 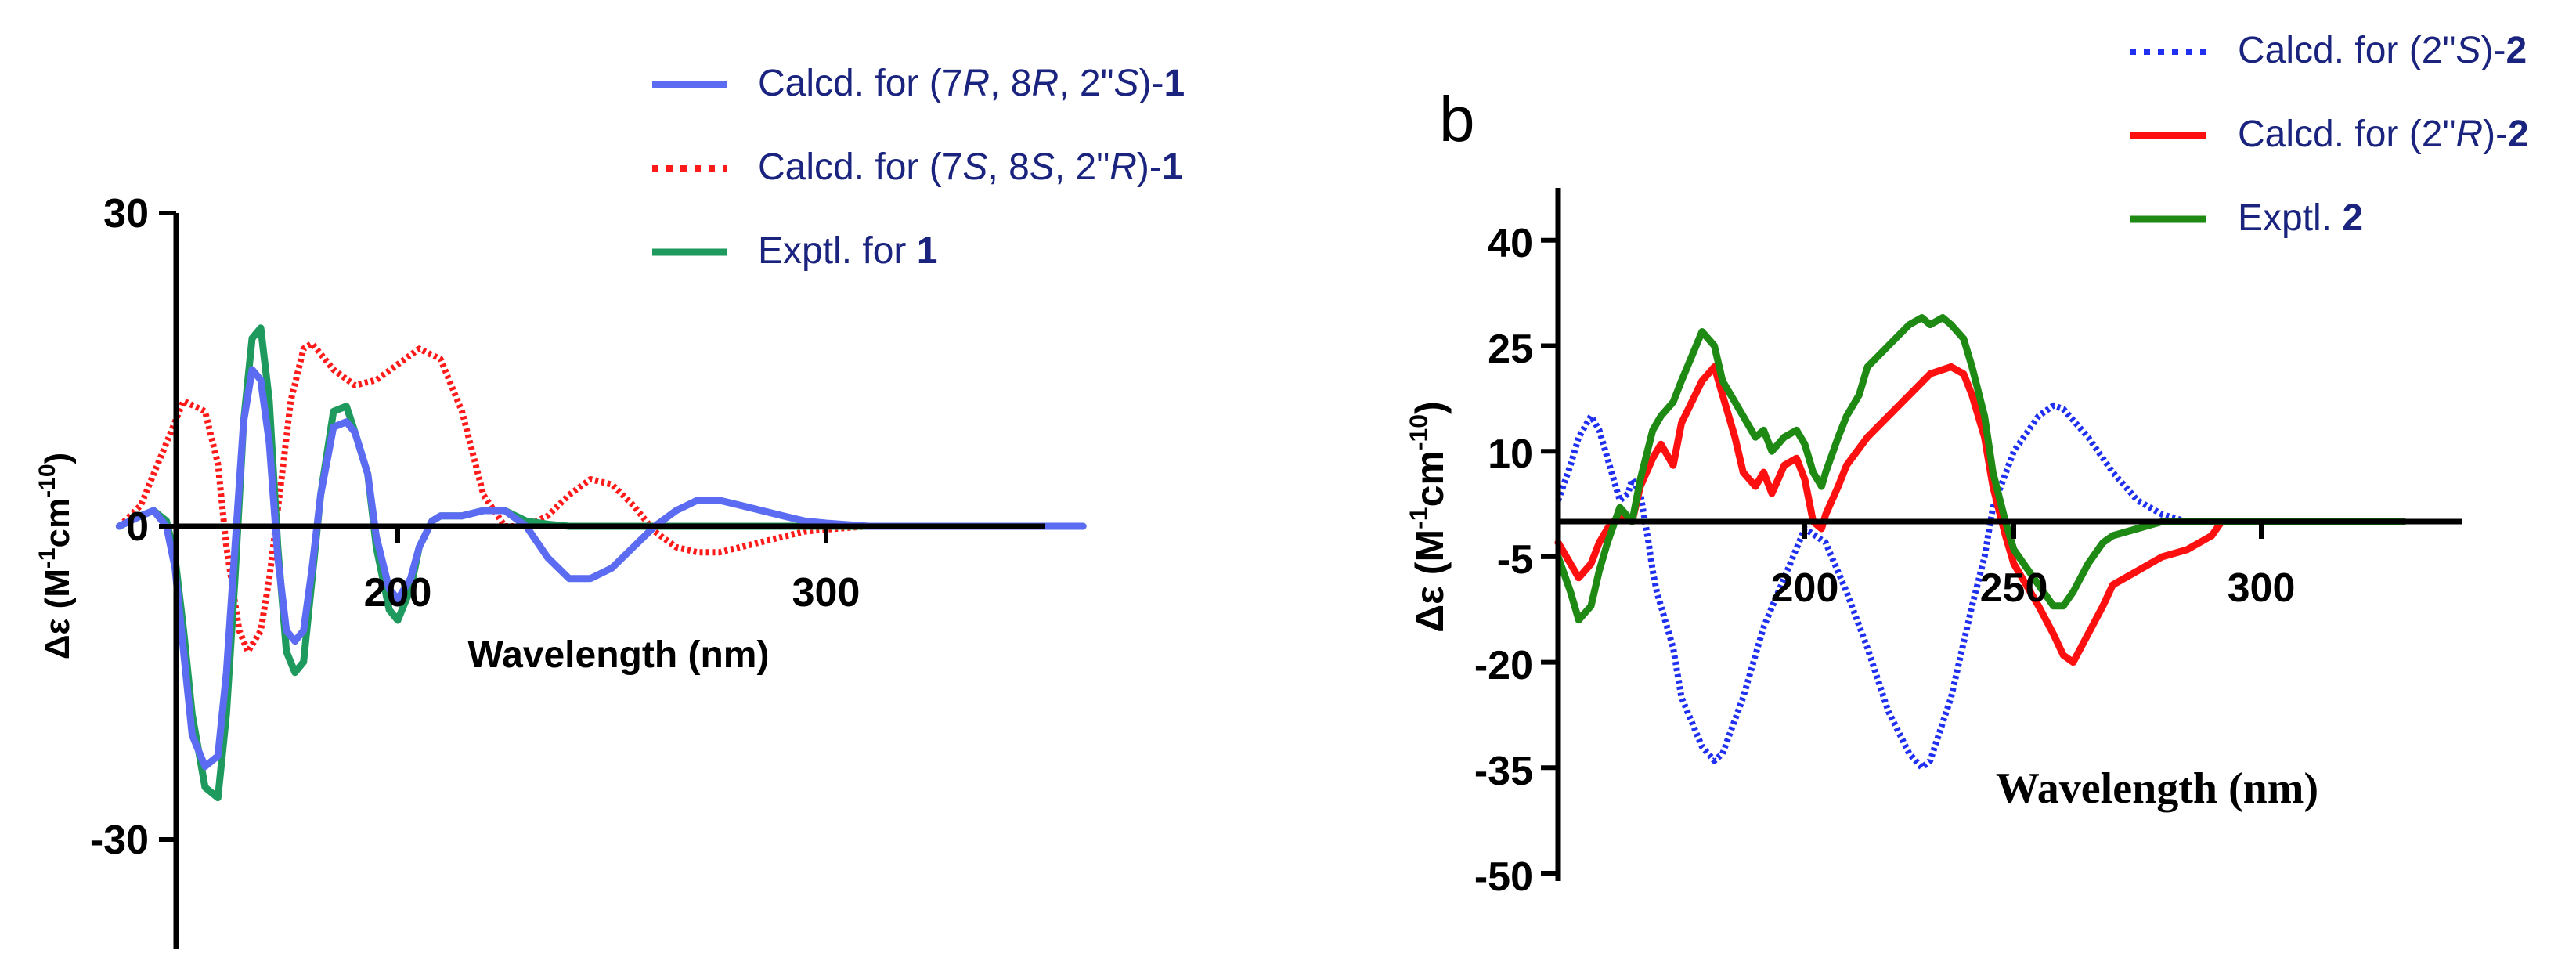 I want to click on series-line-b-green, so click(x=1981, y=469).